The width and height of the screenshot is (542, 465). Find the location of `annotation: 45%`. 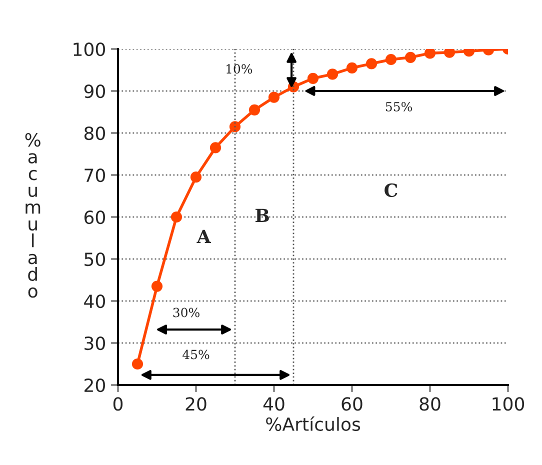

annotation: 45% is located at coordinates (196, 355).